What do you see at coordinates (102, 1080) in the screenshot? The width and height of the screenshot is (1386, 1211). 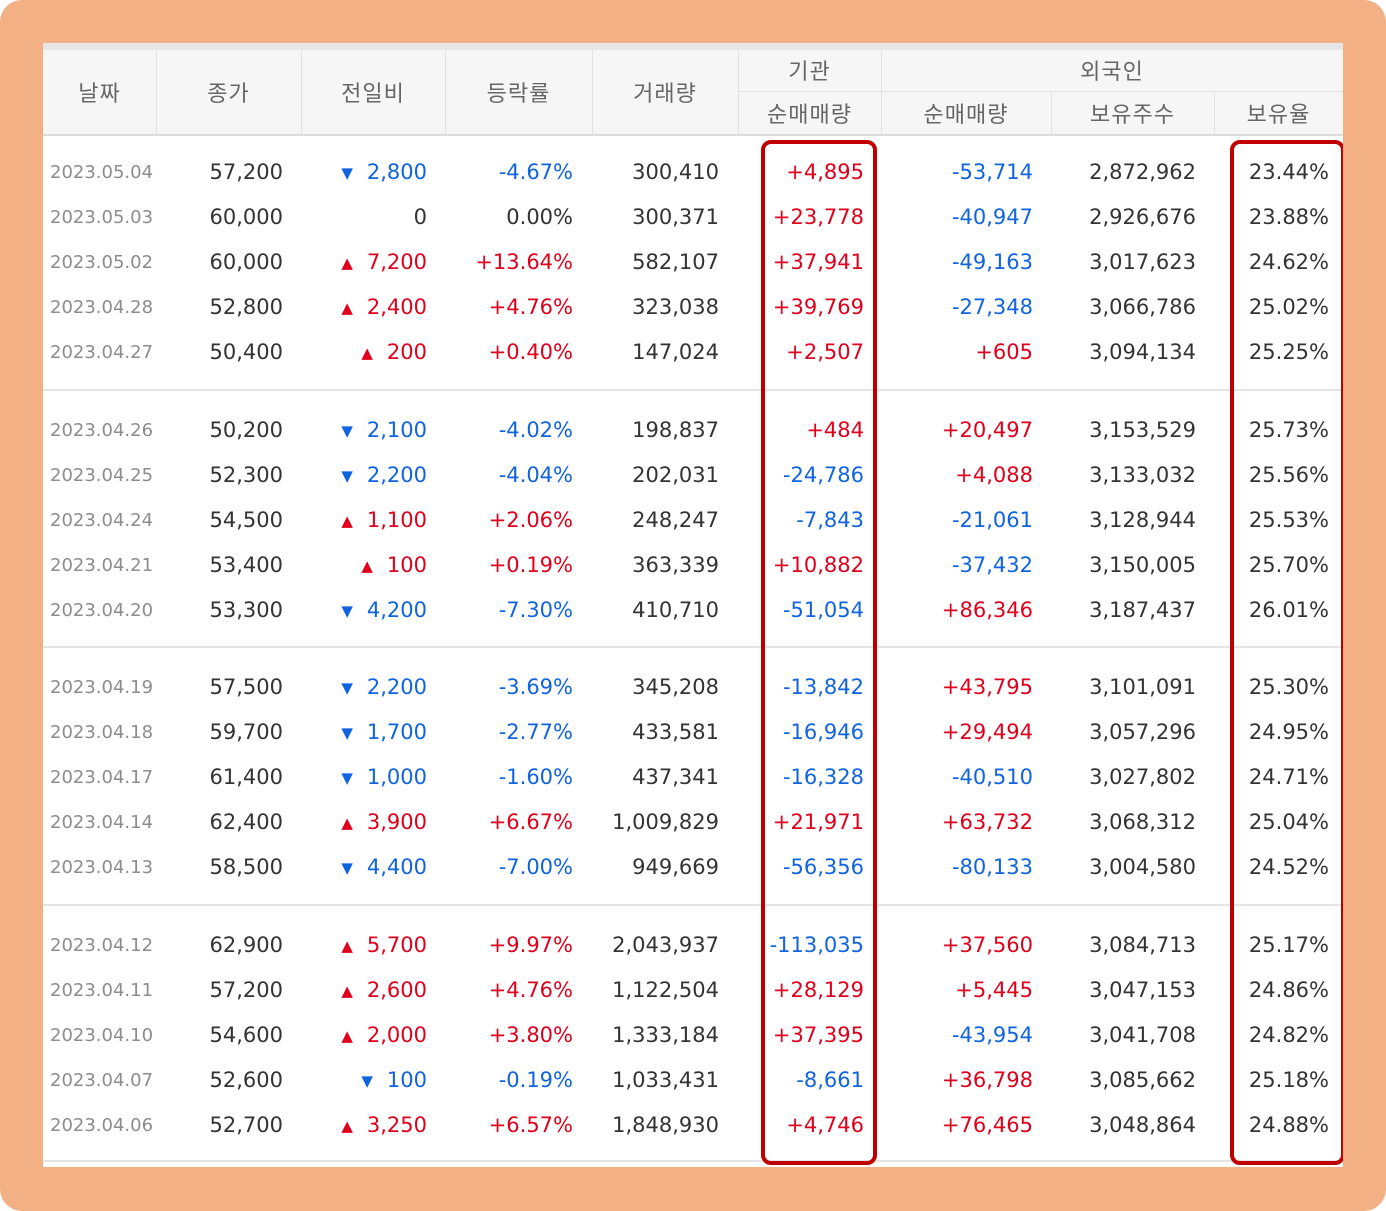 I see `cell-date: 2023.04.07` at bounding box center [102, 1080].